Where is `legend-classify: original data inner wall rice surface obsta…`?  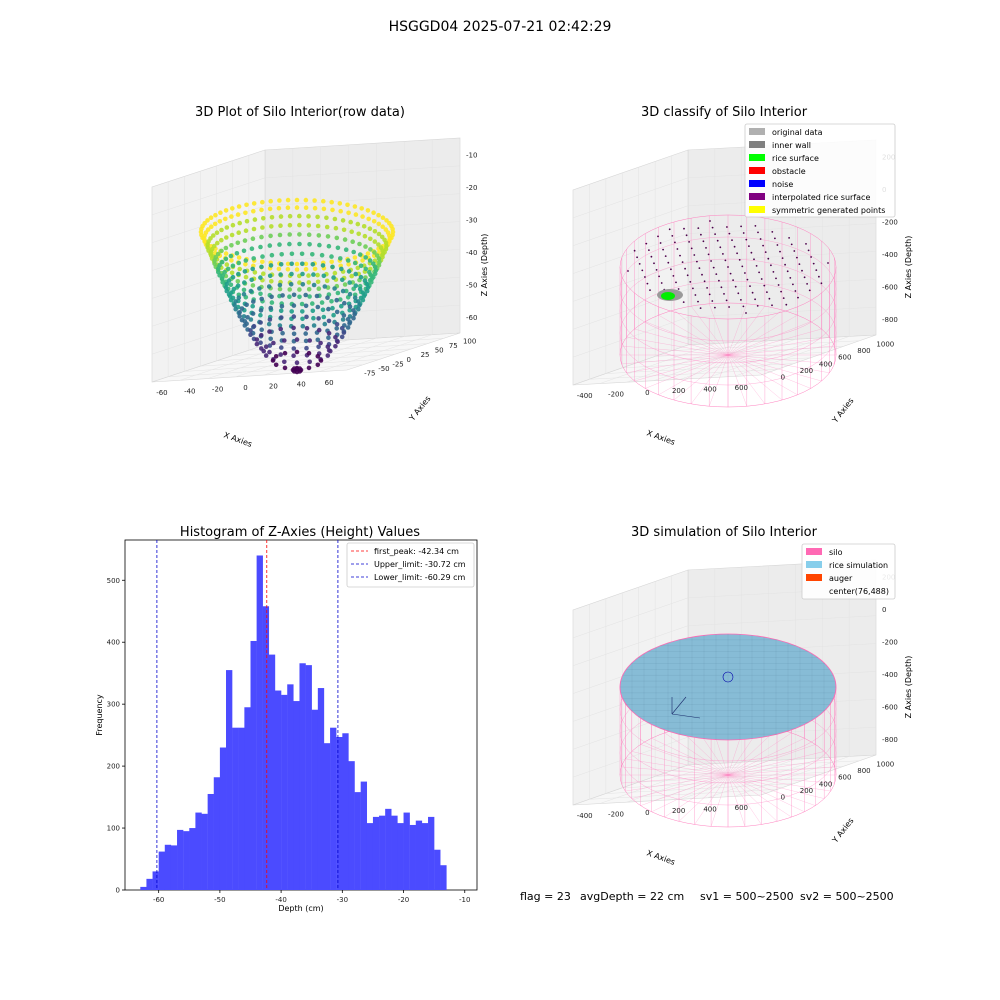
legend-classify: original data inner wall rice surface obsta… is located at coordinates (820, 170).